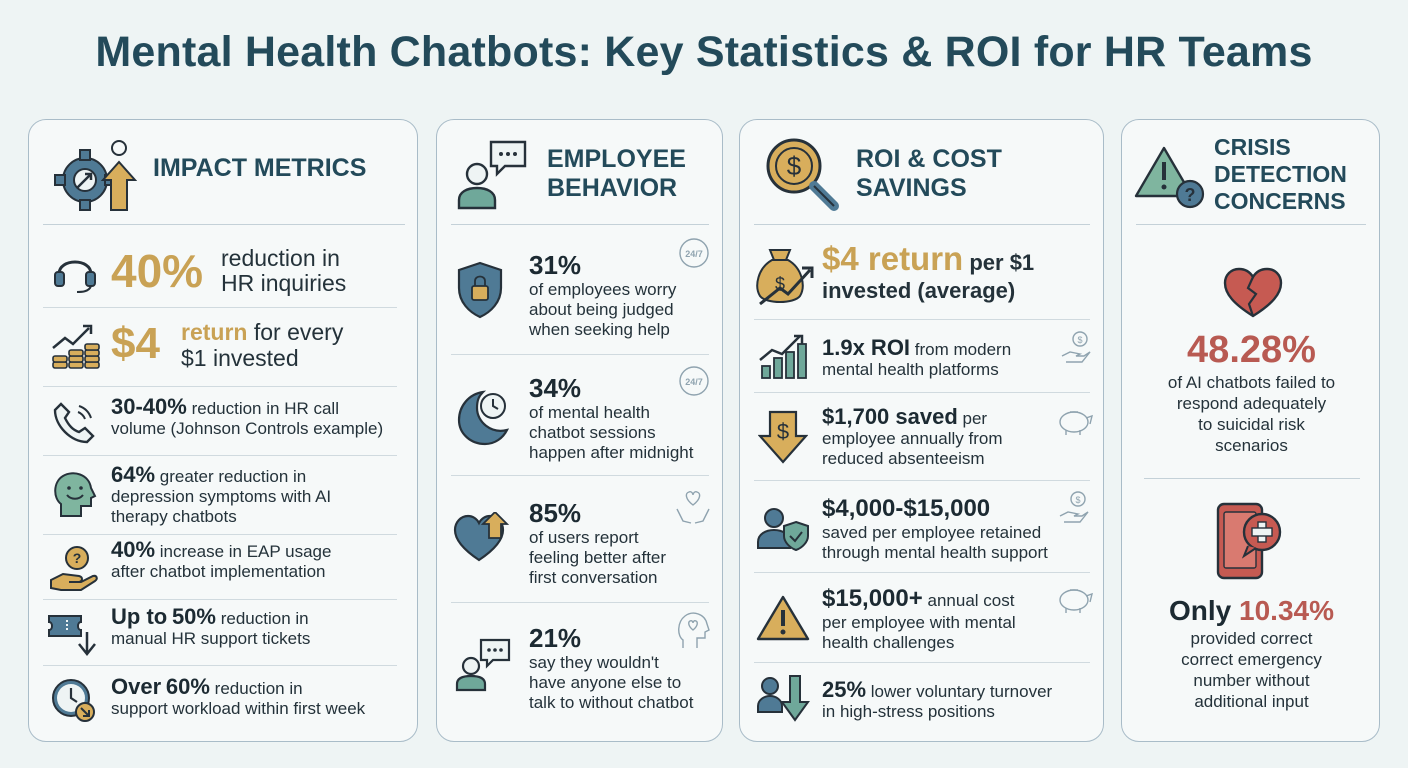  What do you see at coordinates (555, 388) in the screenshot?
I see `stat-value: 34%` at bounding box center [555, 388].